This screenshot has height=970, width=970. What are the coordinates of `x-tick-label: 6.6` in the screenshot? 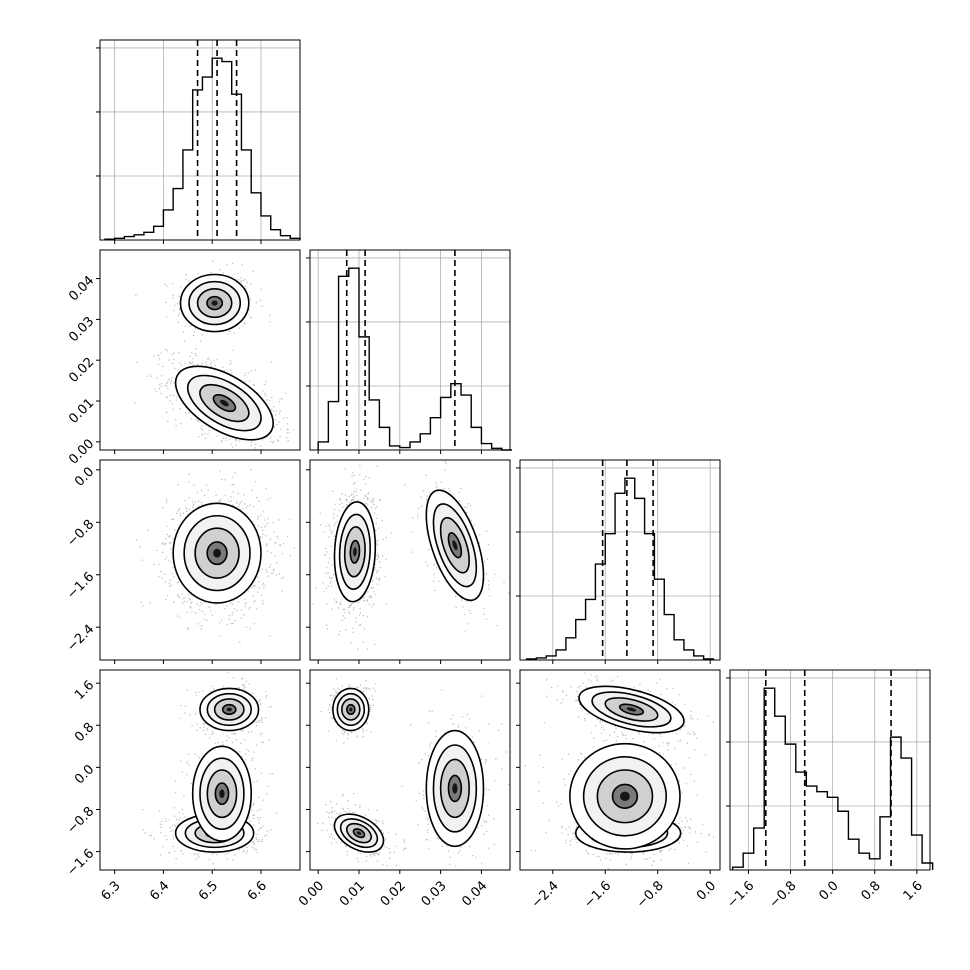 It's located at (257, 890).